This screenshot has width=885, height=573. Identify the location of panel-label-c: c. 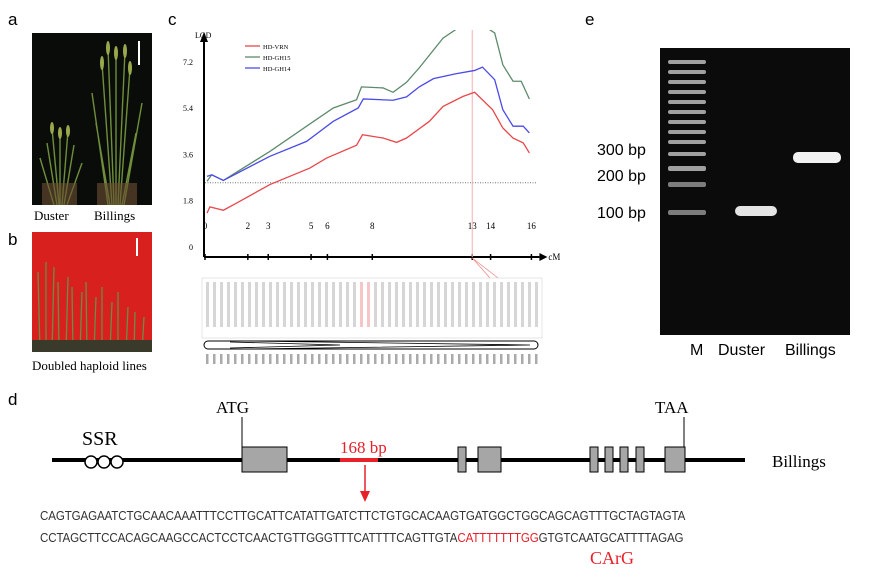
(172, 19).